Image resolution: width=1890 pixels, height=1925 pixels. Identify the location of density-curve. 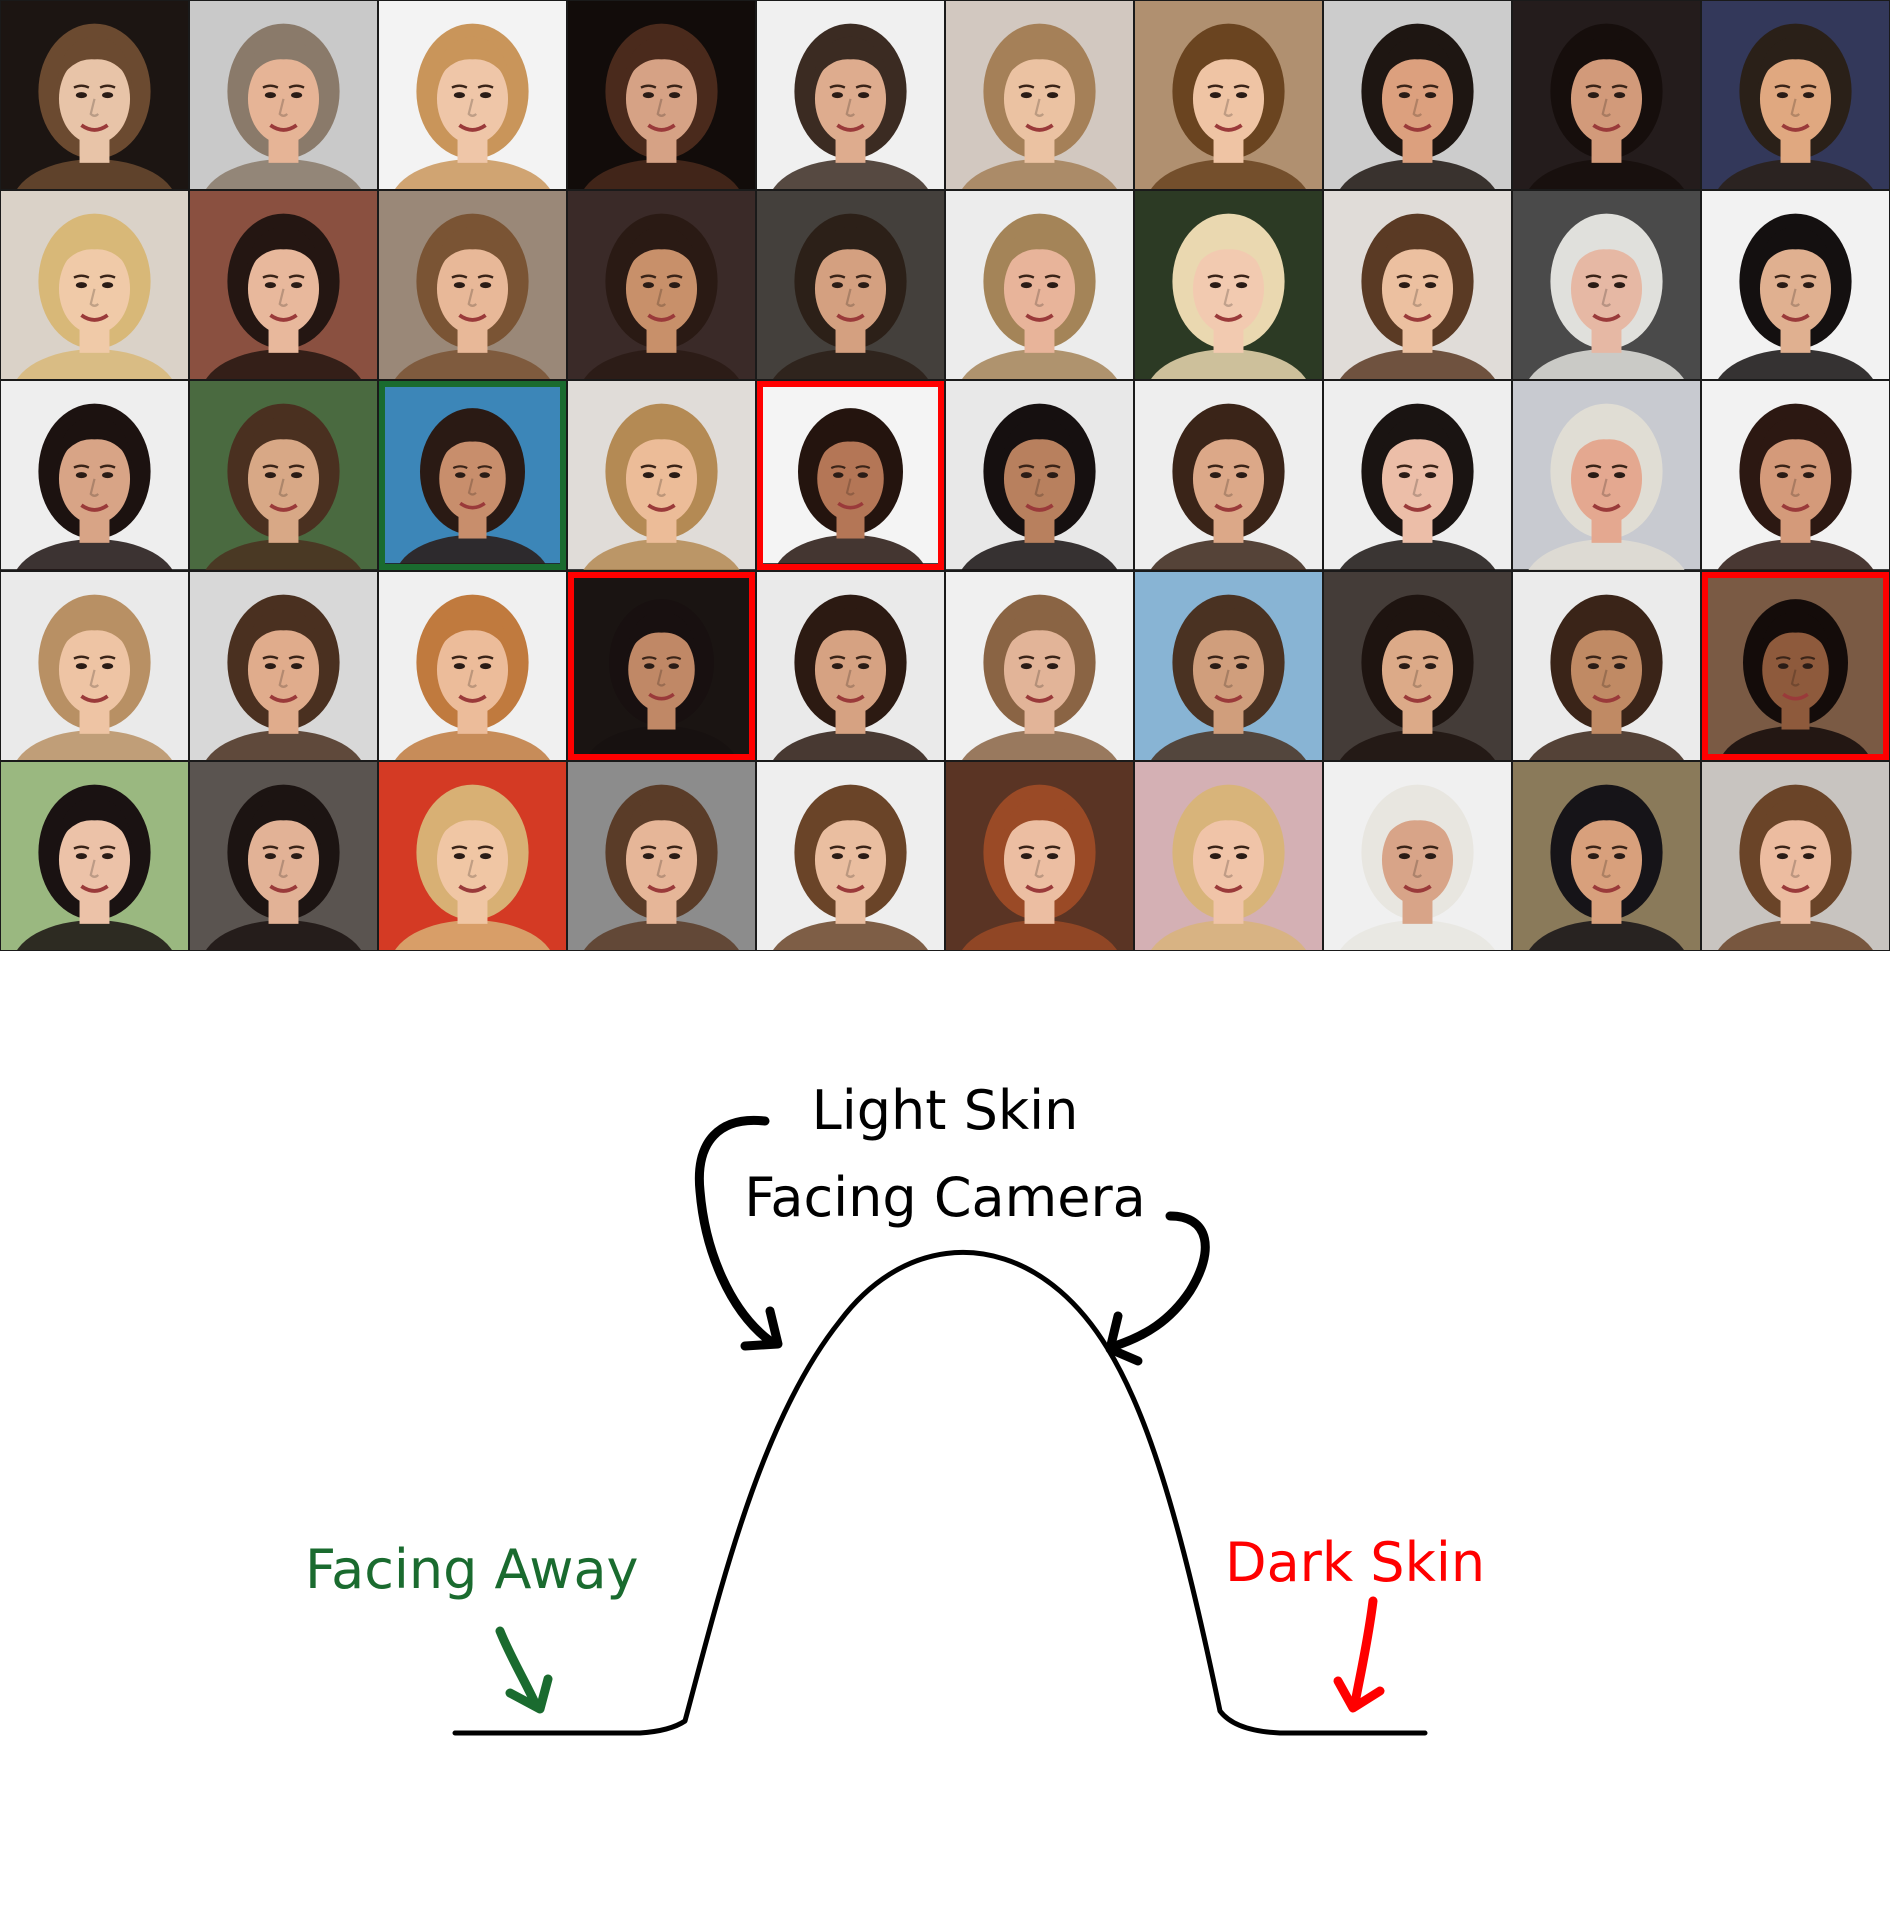
(940, 1492).